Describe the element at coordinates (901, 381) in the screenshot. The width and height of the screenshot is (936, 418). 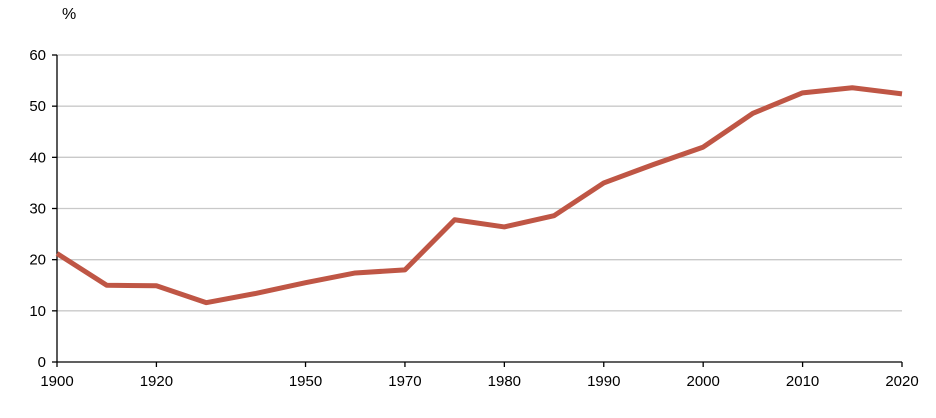
I see `x-tick-label: 2020` at that location.